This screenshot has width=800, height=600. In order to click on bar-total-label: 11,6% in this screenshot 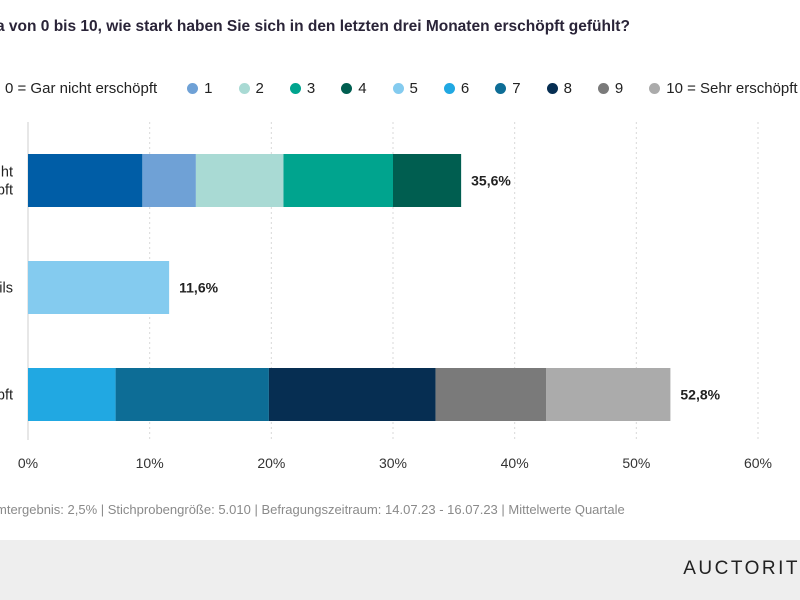, I will do `click(198, 288)`.